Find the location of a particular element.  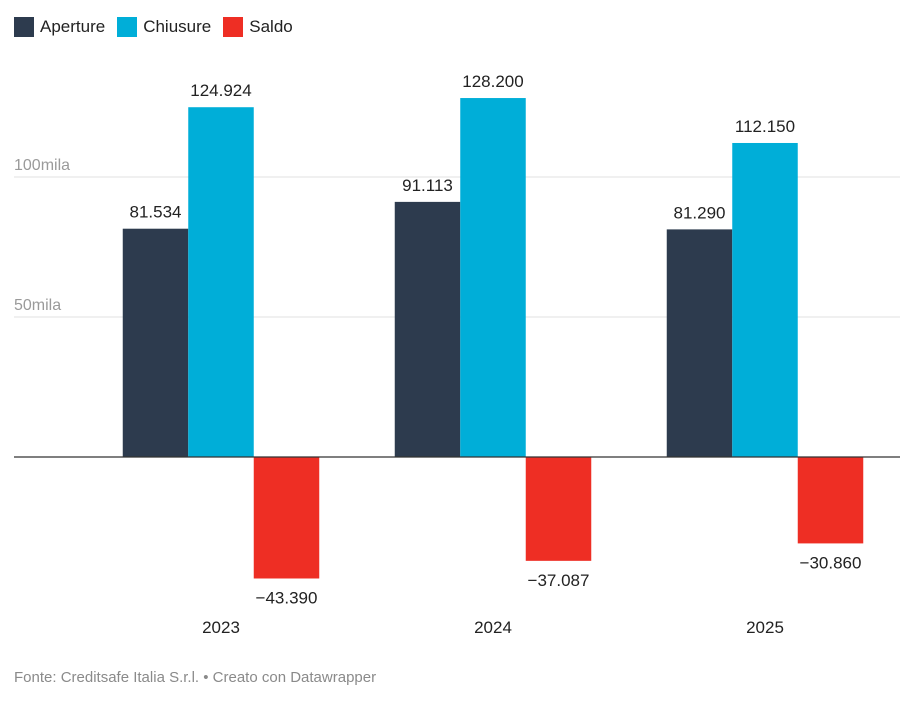

bar-saldo-2024 is located at coordinates (558, 509).